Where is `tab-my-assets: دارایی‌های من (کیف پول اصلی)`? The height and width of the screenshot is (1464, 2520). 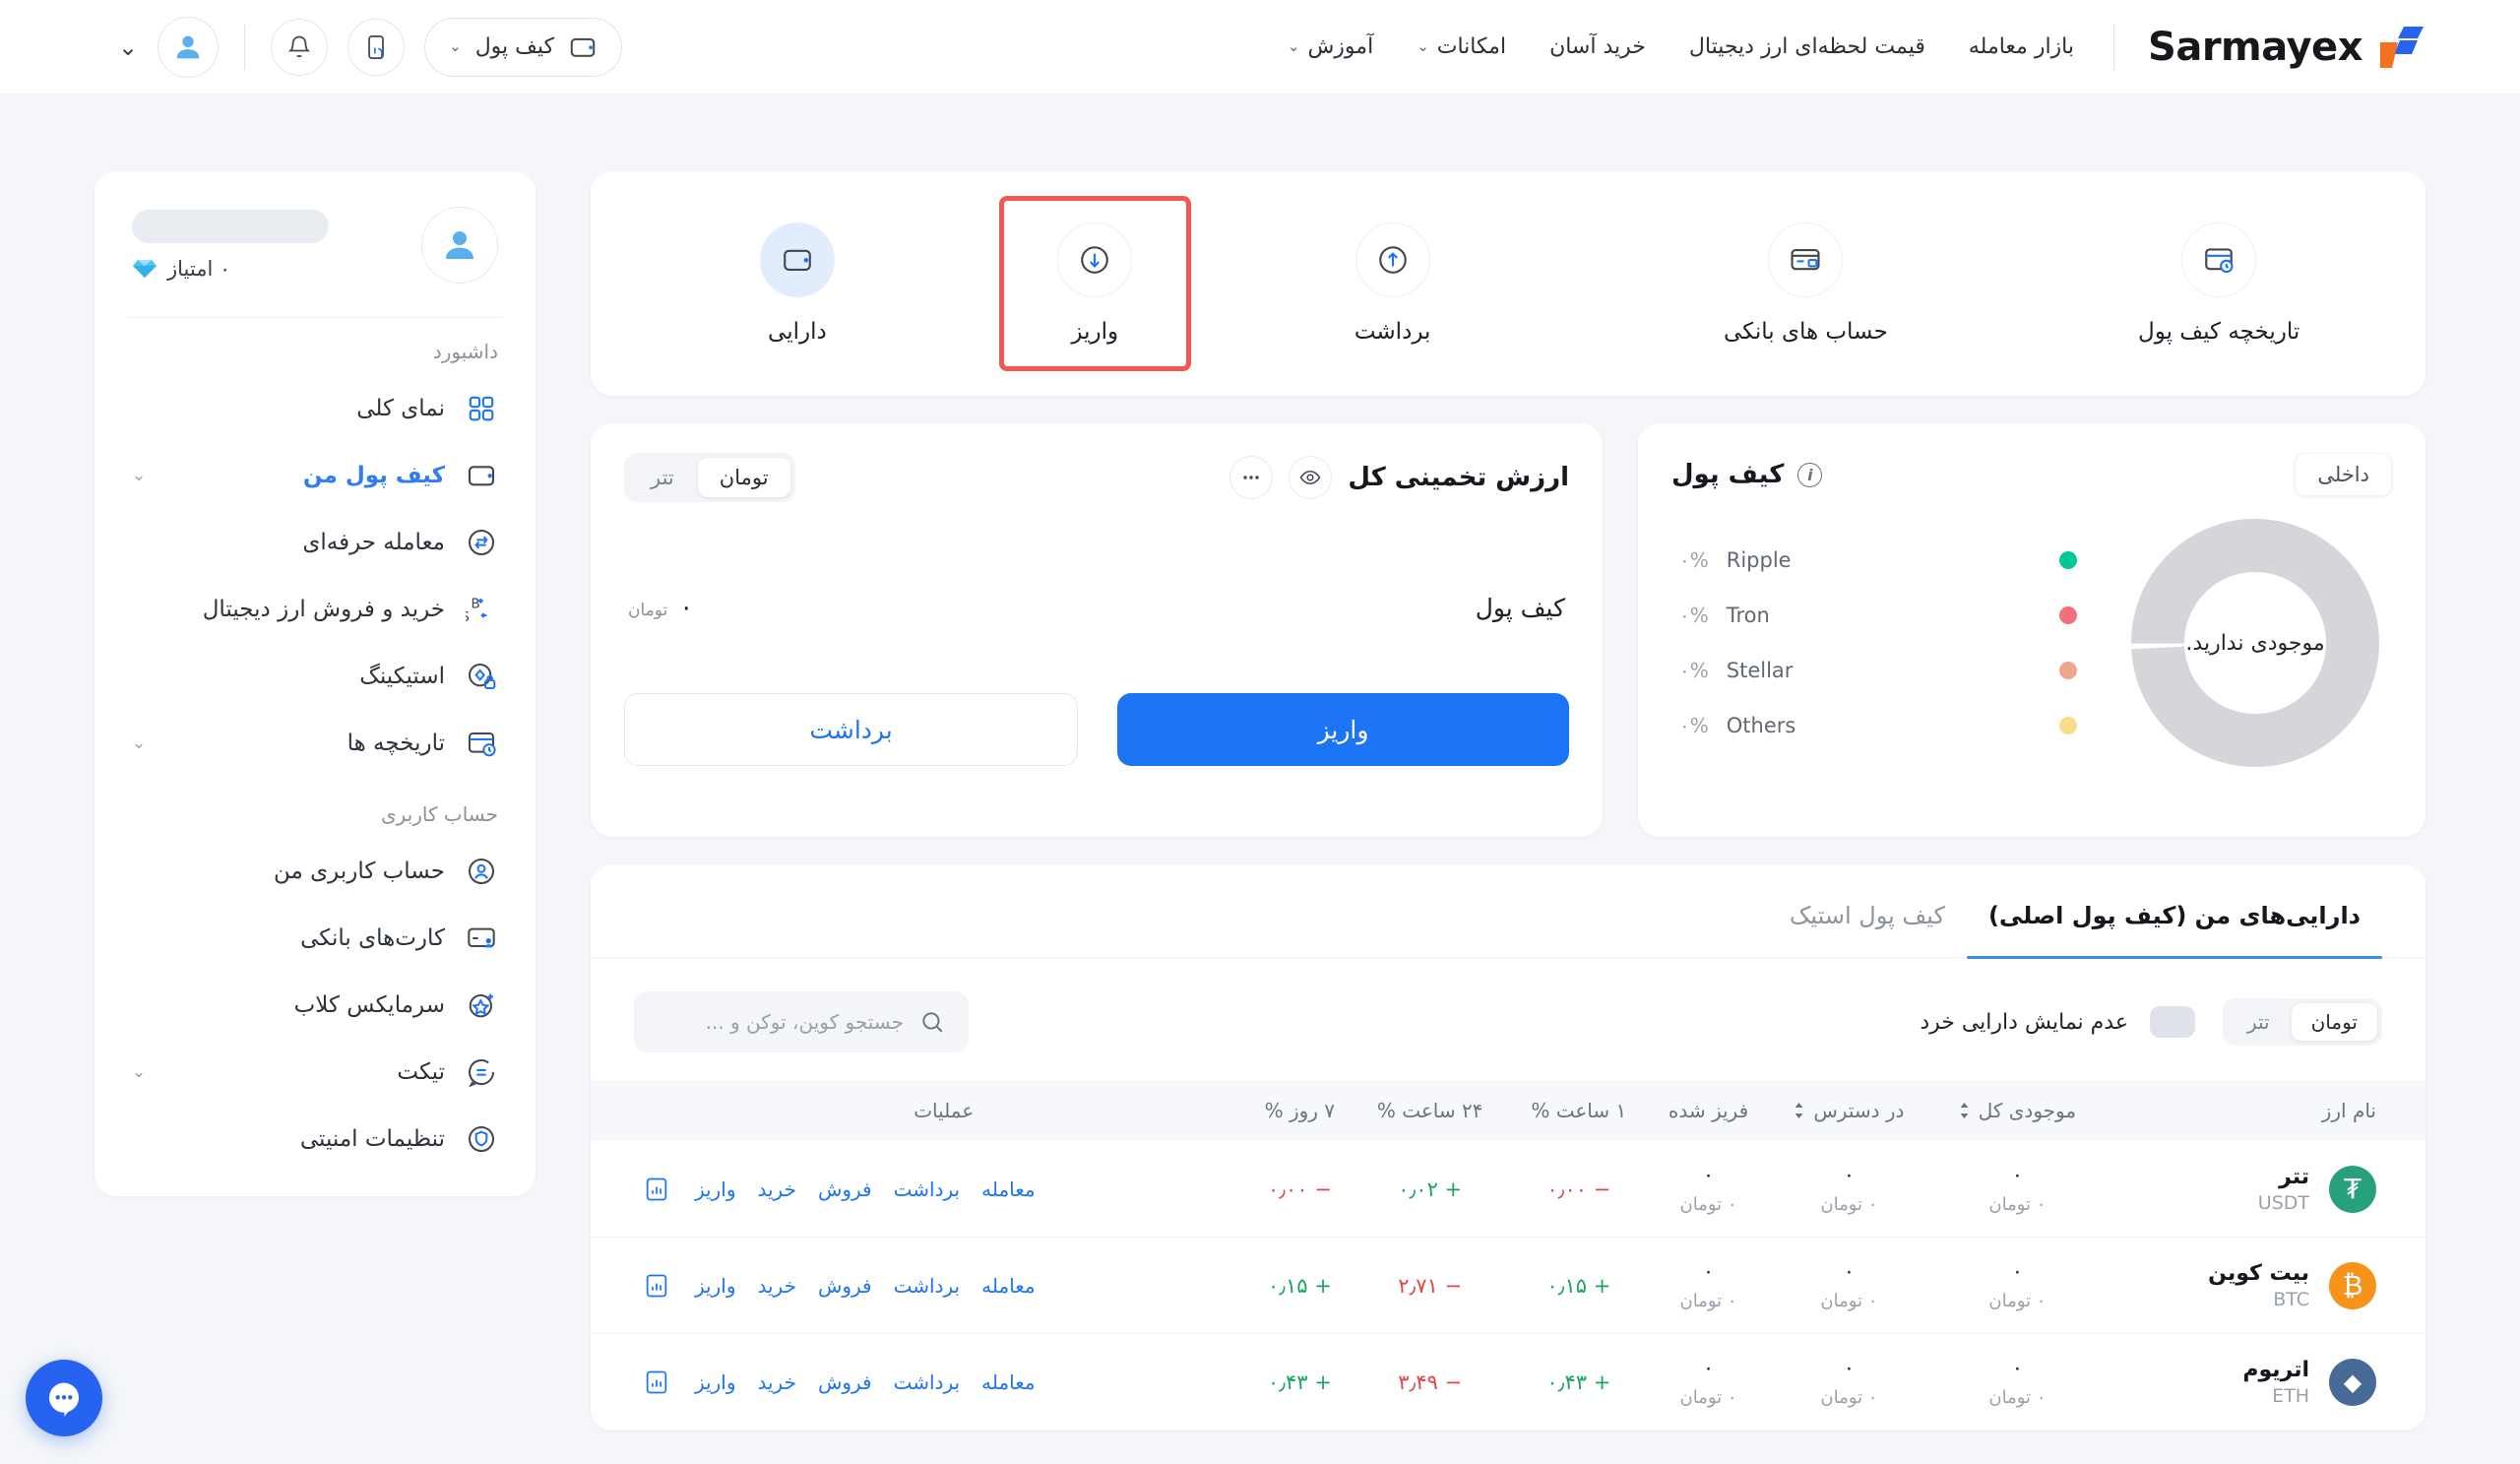
tab-my-assets: دارایی‌های من (کیف پول اصلی) is located at coordinates (2174, 912).